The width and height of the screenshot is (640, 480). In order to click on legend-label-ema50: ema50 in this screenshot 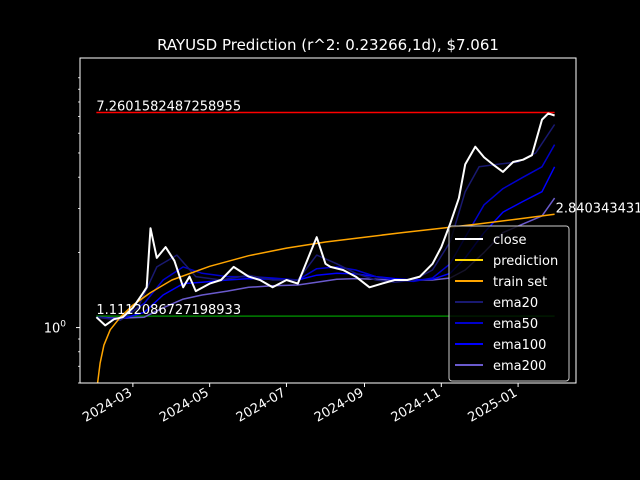, I will do `click(515, 324)`.